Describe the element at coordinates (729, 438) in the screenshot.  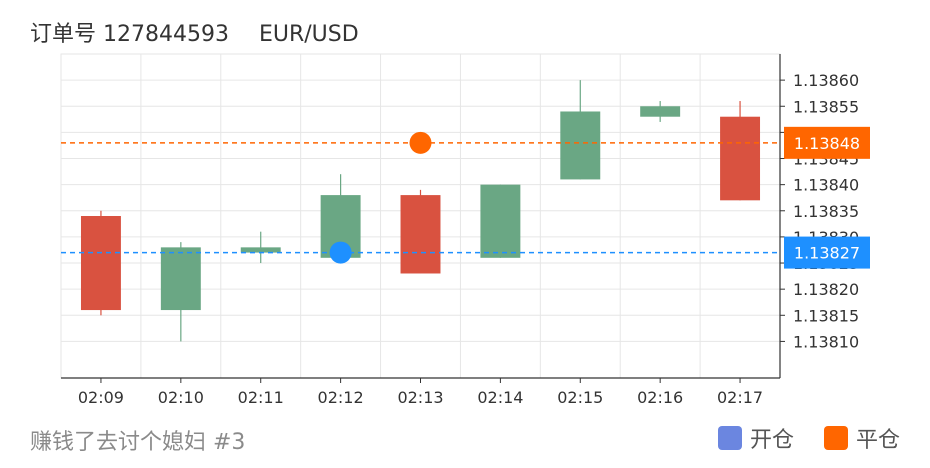
I see `legend-swatch-open` at that location.